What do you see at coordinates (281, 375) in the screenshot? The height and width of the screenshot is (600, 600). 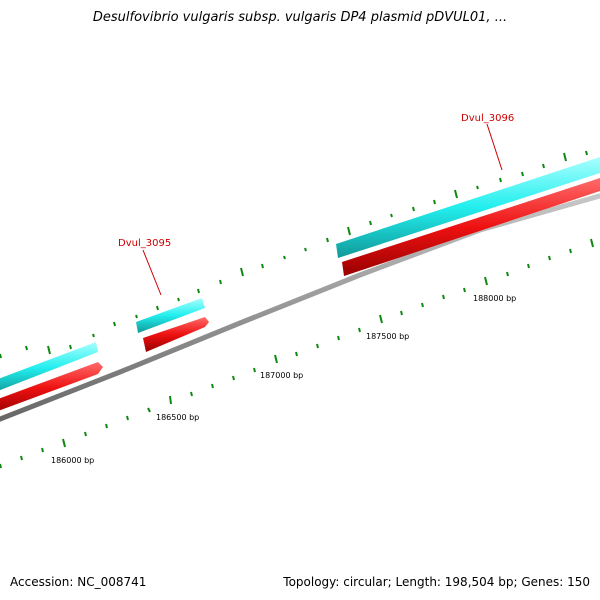 I see `ruler-label: 187000 bp` at bounding box center [281, 375].